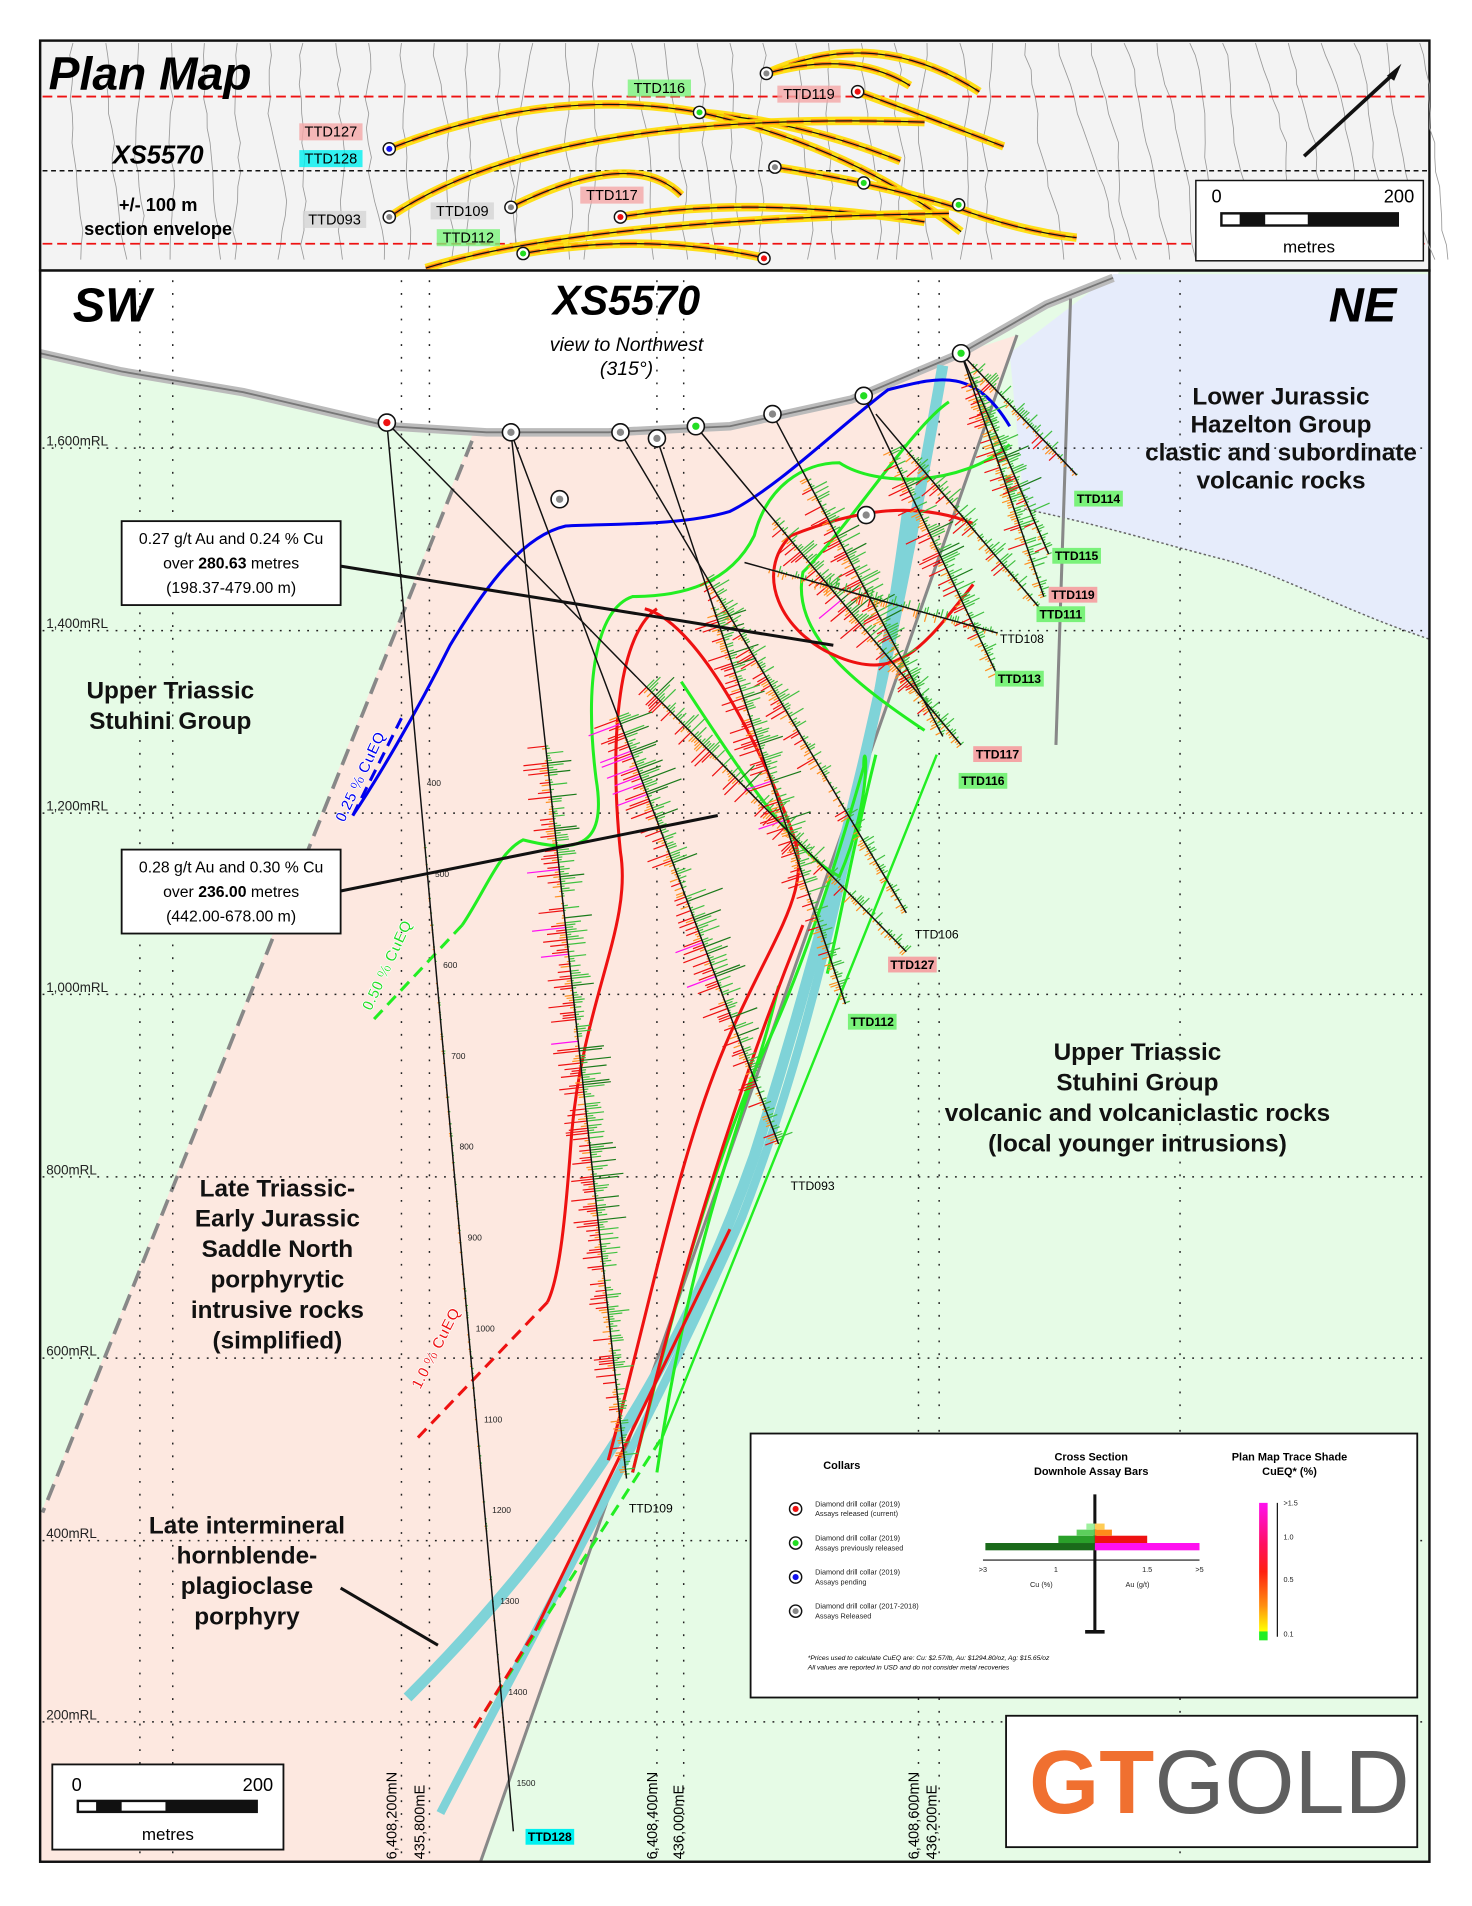 The width and height of the screenshot is (1472, 1906). I want to click on easting-label: 435,800mE, so click(421, 1821).